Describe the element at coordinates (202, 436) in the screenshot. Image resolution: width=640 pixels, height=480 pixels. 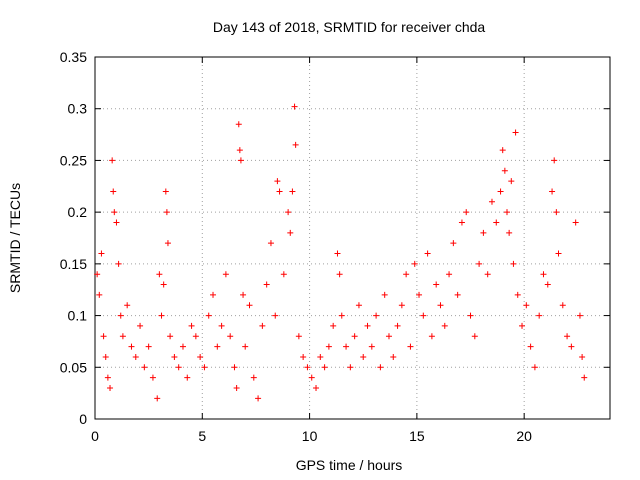
I see `x-tick-label: 5` at that location.